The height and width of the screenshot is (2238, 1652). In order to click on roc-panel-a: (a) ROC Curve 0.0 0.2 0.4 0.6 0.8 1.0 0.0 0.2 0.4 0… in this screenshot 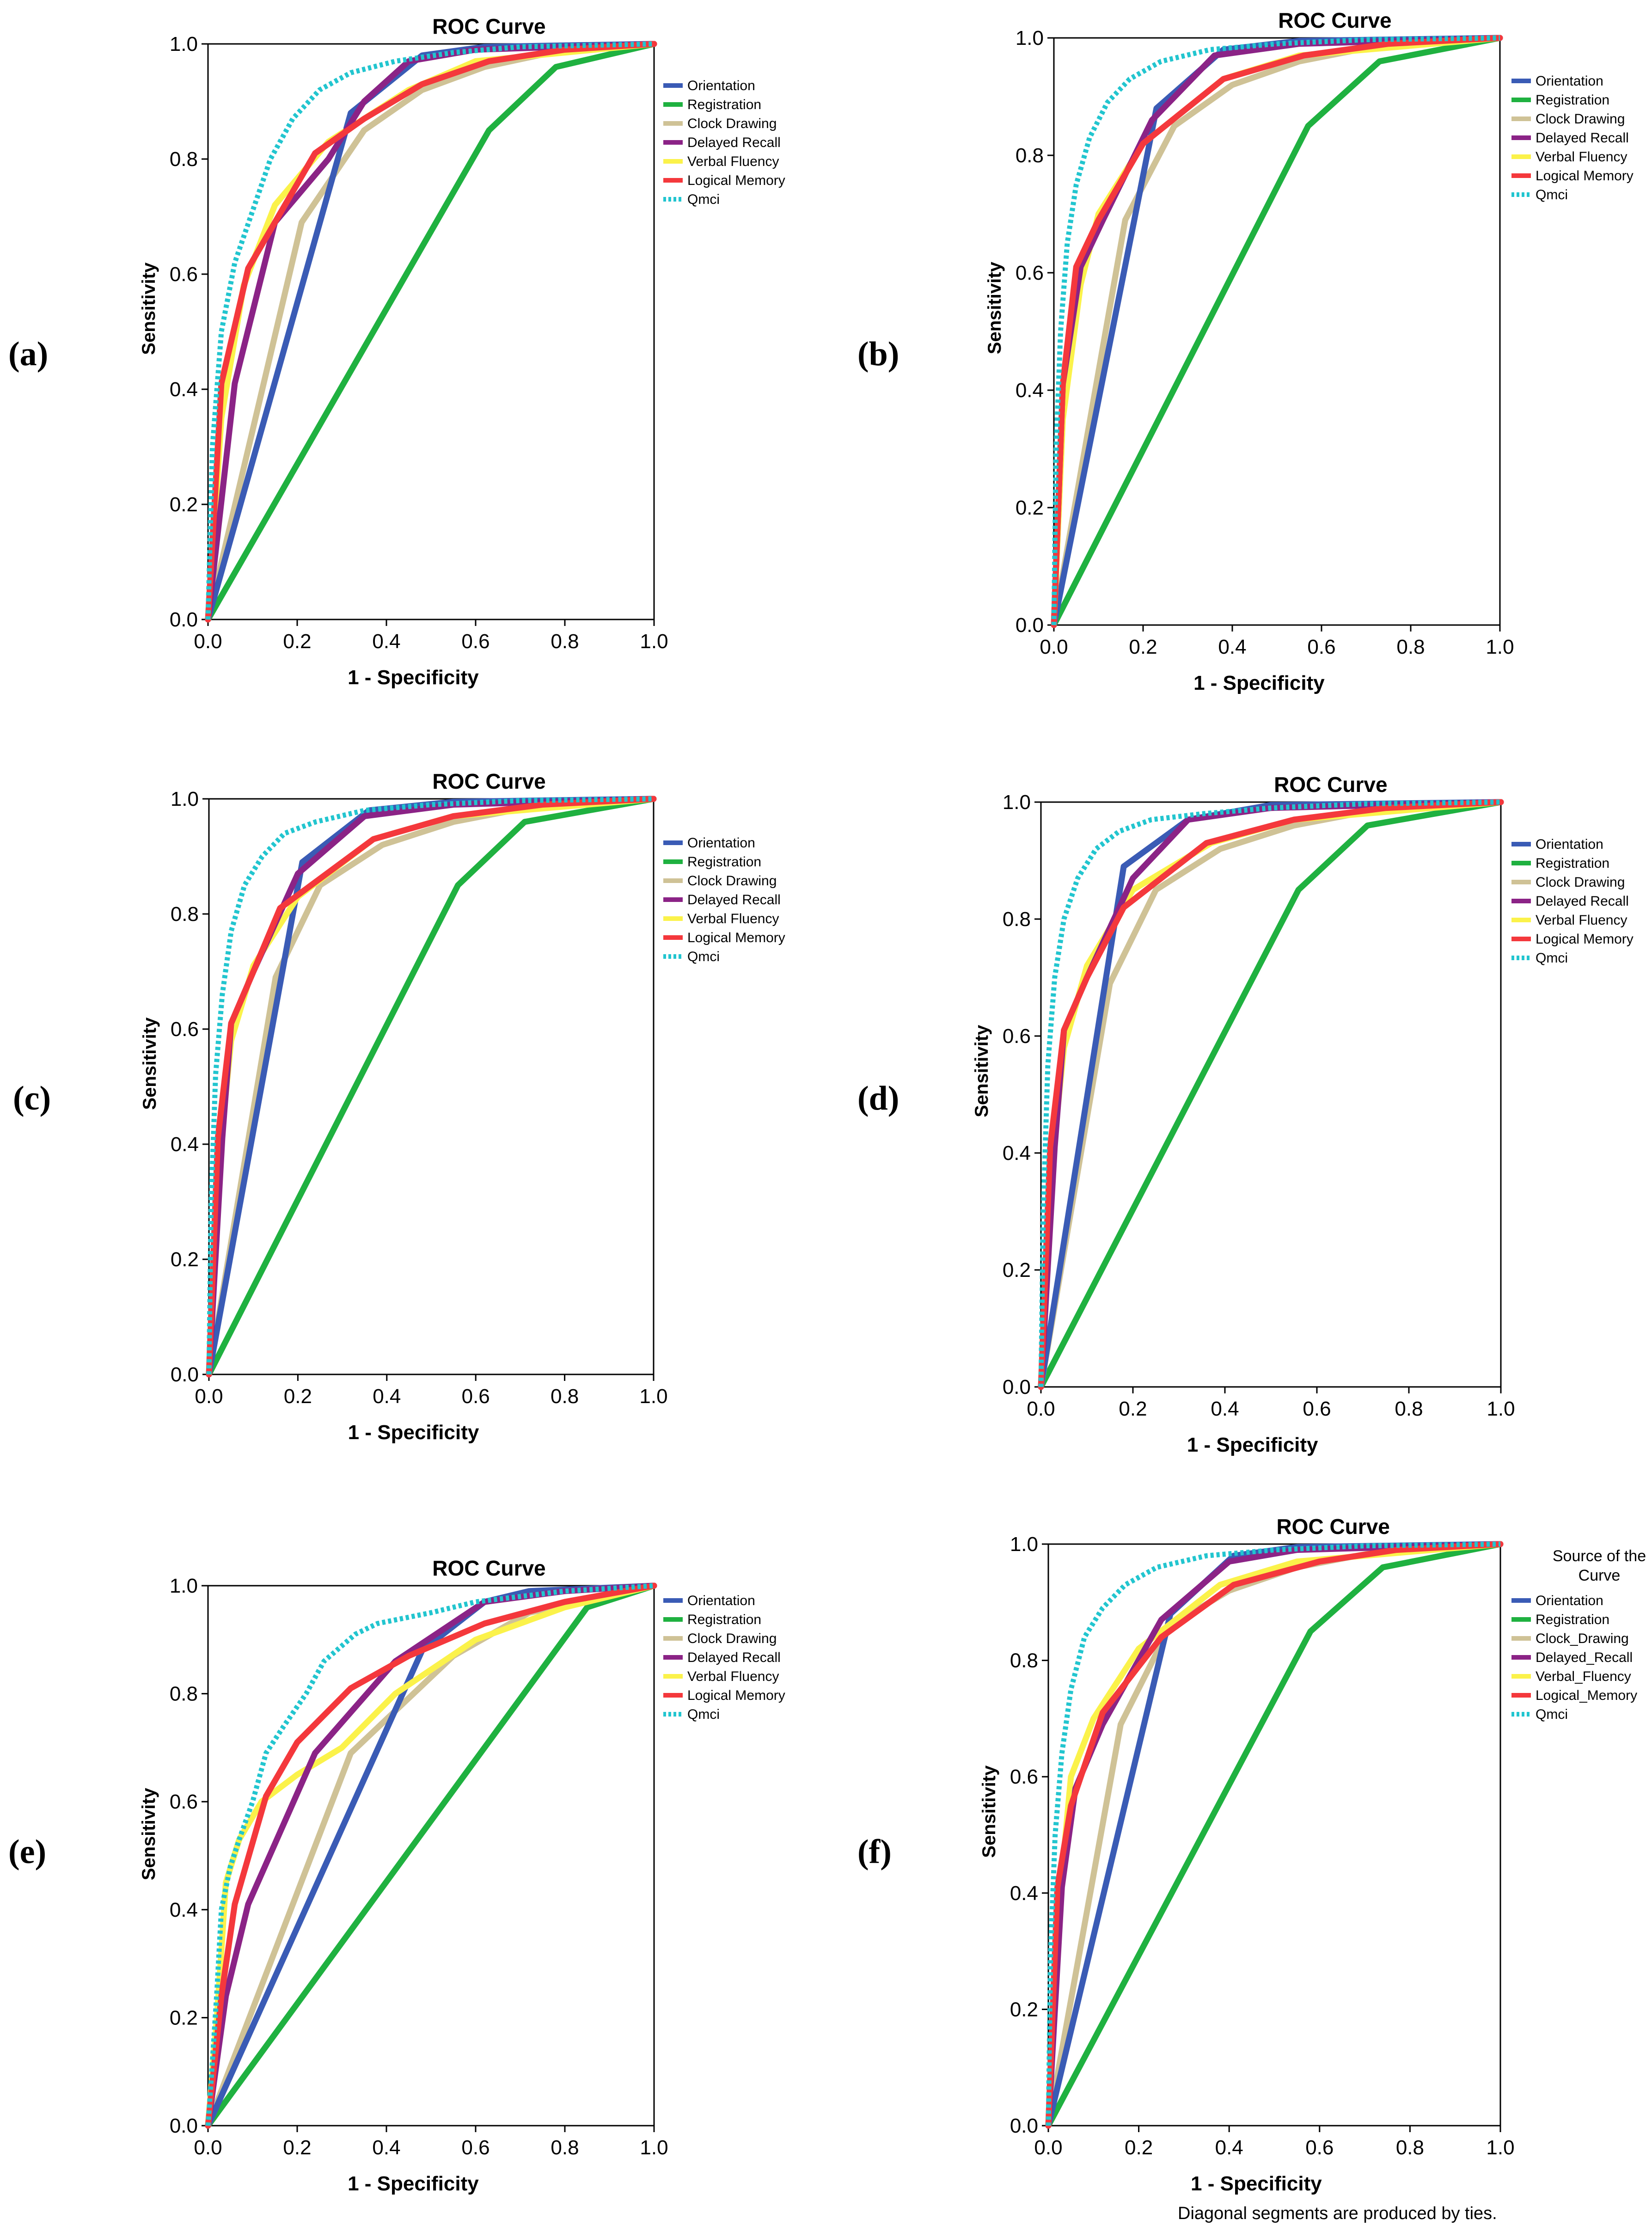, I will do `click(396, 351)`.